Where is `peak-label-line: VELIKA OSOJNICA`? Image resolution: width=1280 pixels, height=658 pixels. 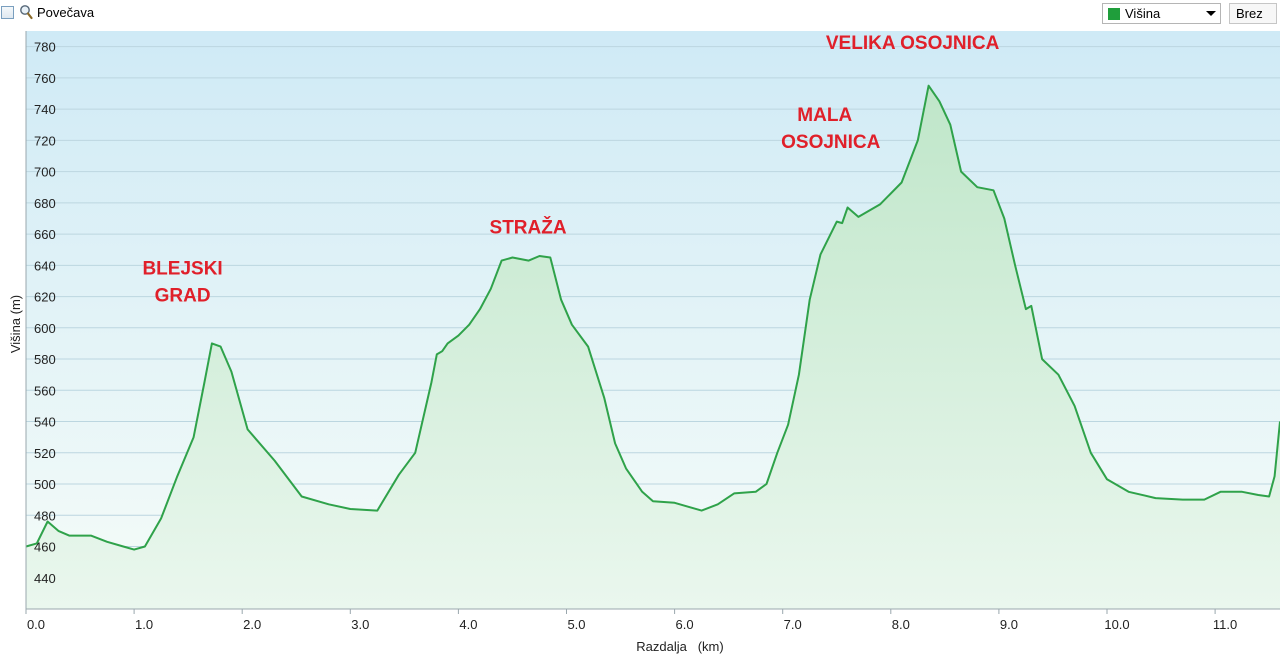 peak-label-line: VELIKA OSOJNICA is located at coordinates (913, 43).